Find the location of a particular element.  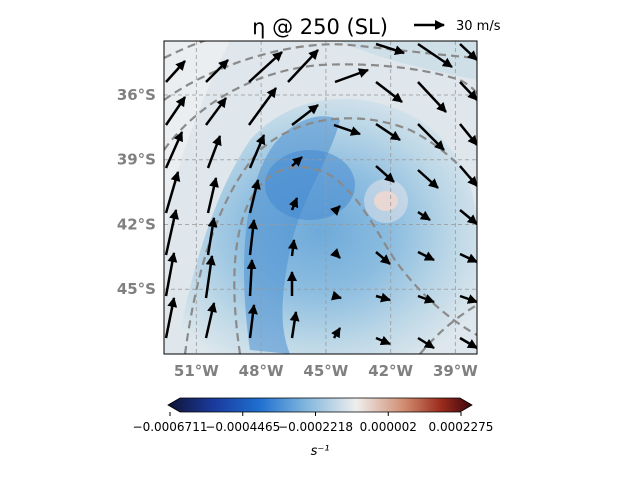

quiver-key-label: 30 m/s is located at coordinates (478, 26).